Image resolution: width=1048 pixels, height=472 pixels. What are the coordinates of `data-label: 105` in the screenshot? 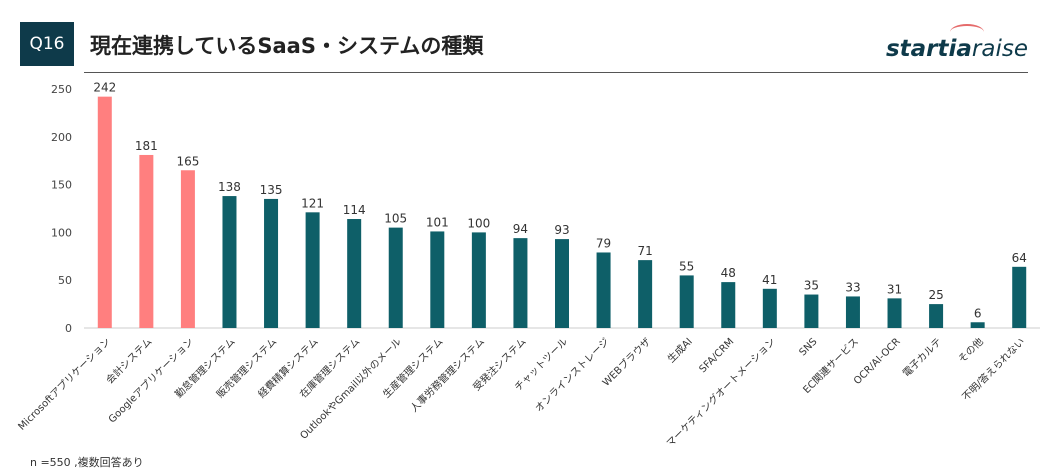 It's located at (395, 219).